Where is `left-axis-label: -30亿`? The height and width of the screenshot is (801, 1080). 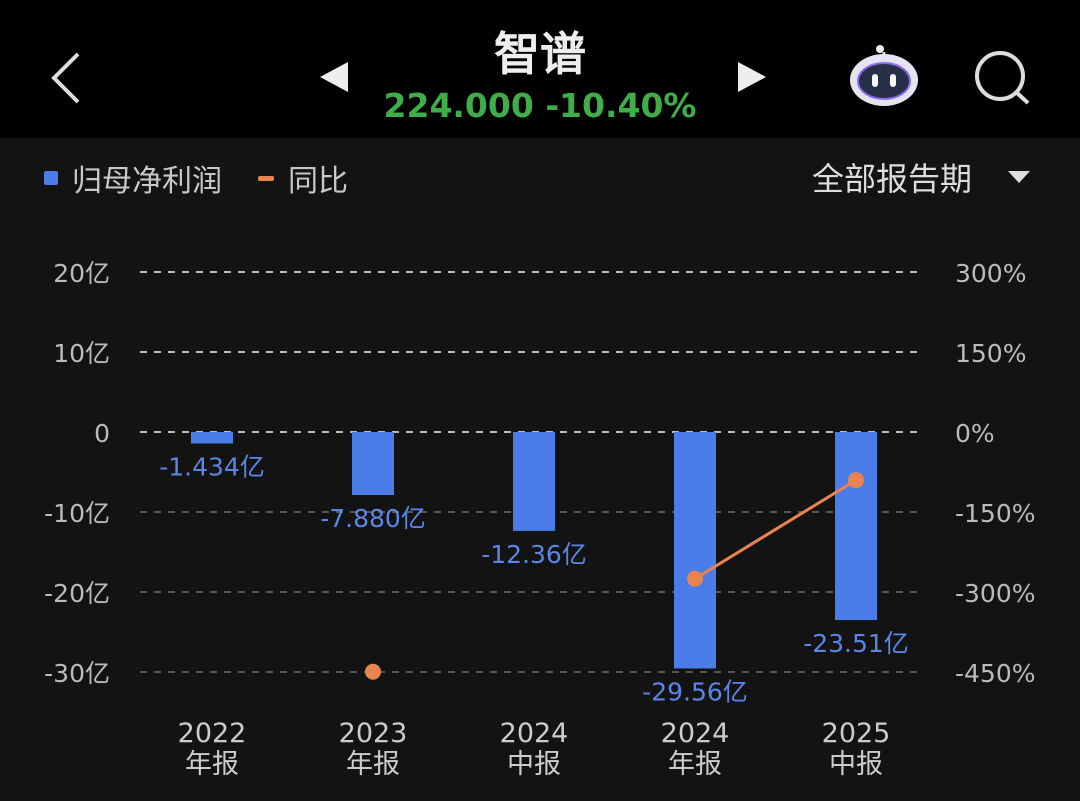
left-axis-label: -30亿 is located at coordinates (77, 673).